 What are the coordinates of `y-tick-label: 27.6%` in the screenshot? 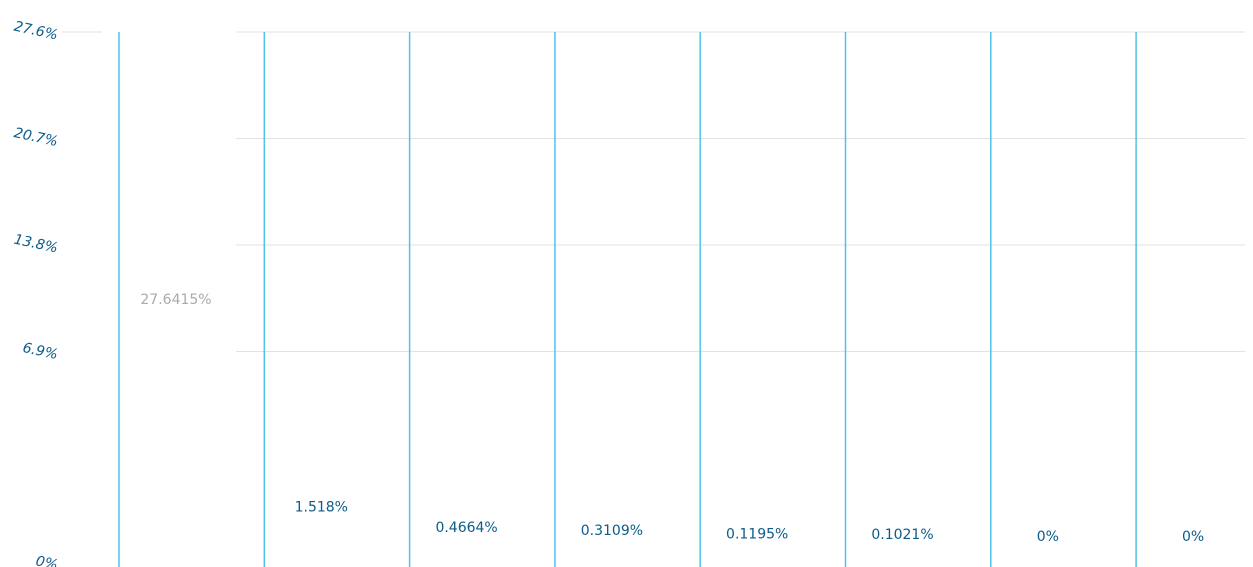 It's located at (35, 31).